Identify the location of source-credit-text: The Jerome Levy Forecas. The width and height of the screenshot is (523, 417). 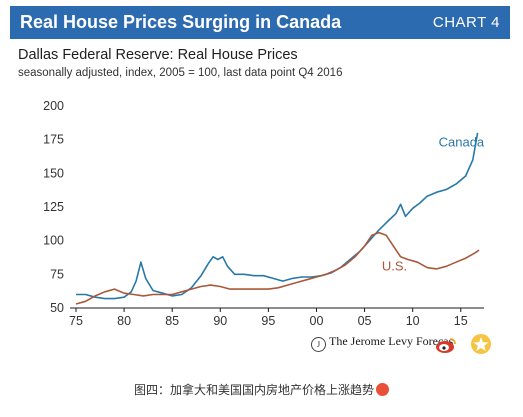
(391, 341).